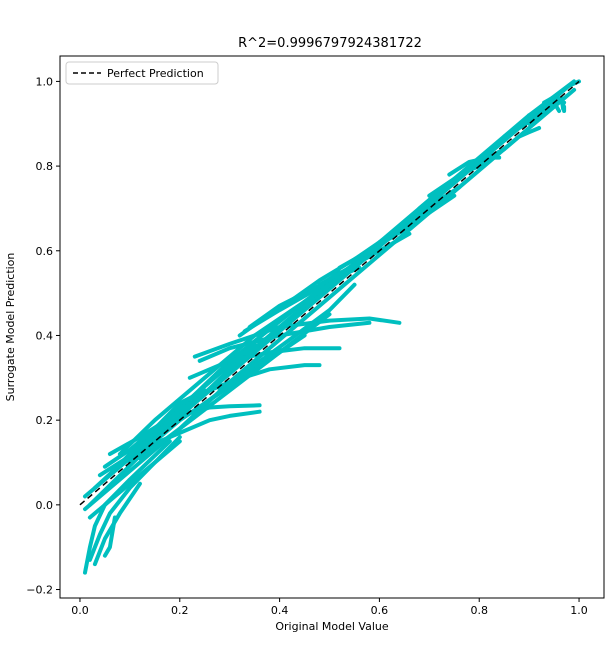 The height and width of the screenshot is (660, 614). What do you see at coordinates (280, 610) in the screenshot?
I see `x-tick-label: 0.4` at bounding box center [280, 610].